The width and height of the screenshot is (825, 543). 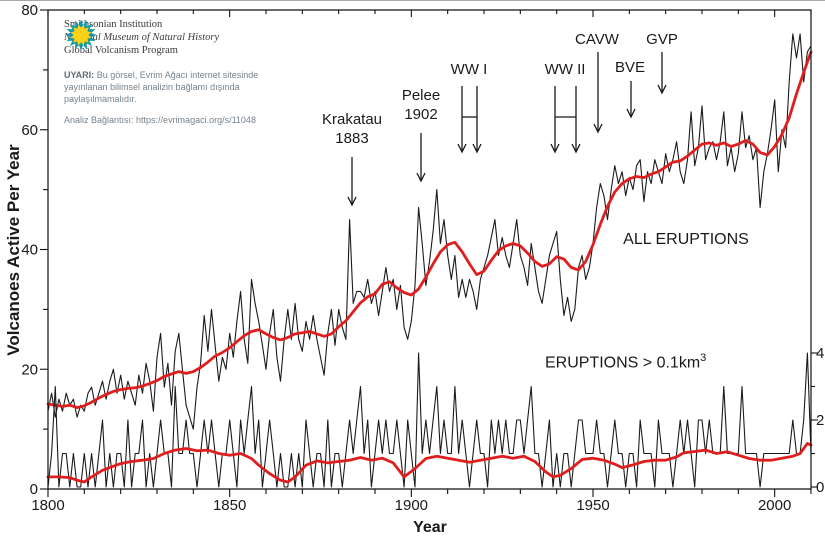 I want to click on y-left-tick-label: 60, so click(x=29, y=130).